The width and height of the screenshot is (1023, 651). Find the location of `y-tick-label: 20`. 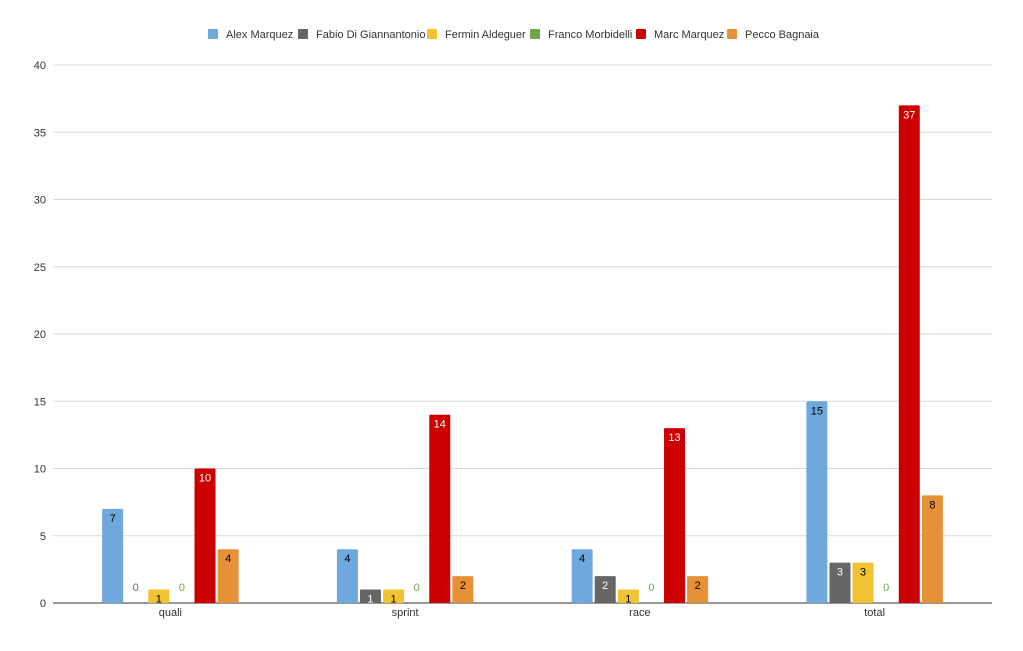

y-tick-label: 20 is located at coordinates (40, 335).